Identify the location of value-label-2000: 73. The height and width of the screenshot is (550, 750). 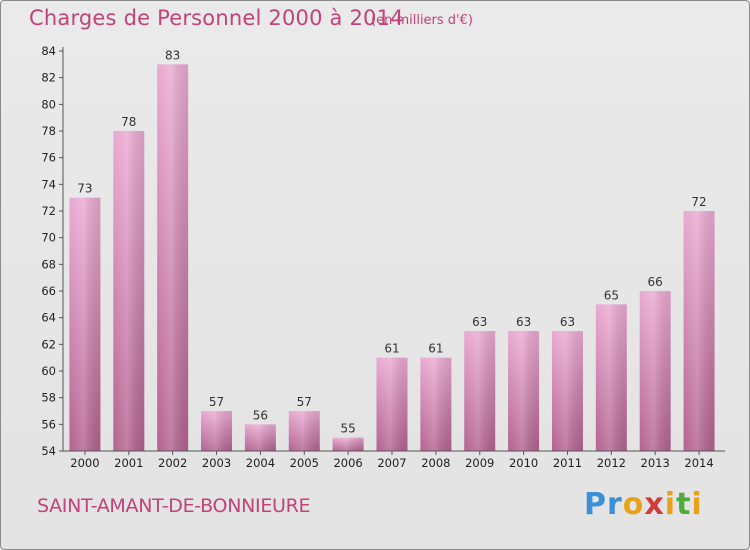
(84, 189).